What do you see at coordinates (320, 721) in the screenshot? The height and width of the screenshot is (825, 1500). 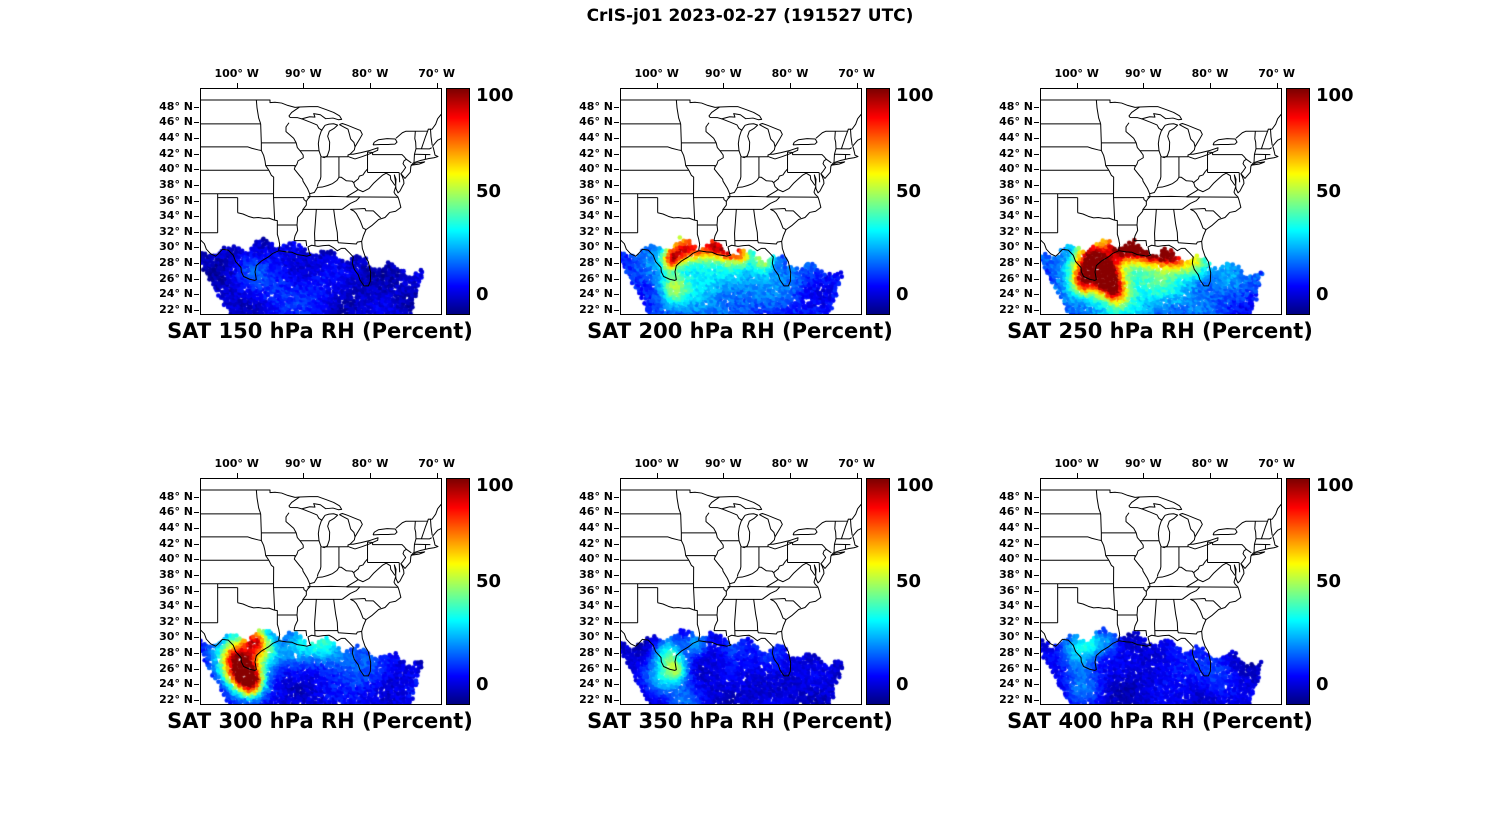 I see `panel-title: SAT 300 hPa RH (Percent)` at bounding box center [320, 721].